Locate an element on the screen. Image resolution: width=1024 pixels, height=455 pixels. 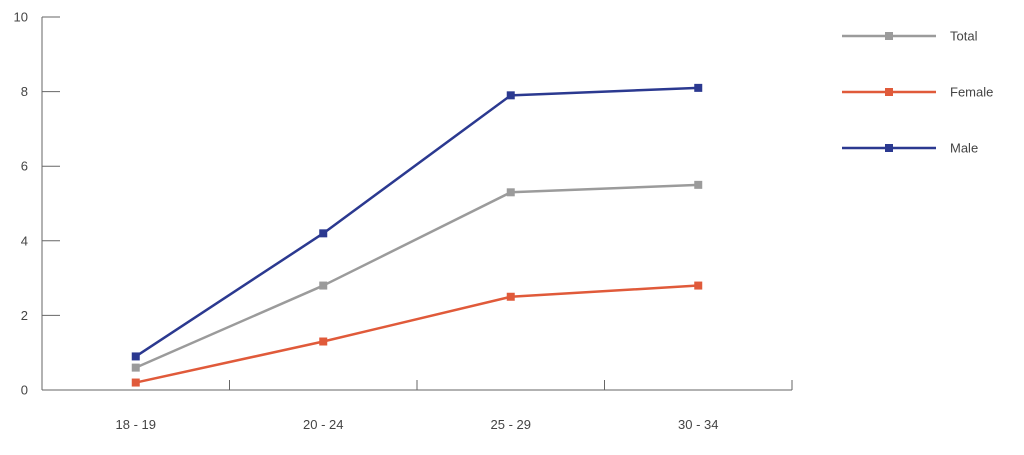
x-tick-label: 20 - 24 is located at coordinates (323, 424).